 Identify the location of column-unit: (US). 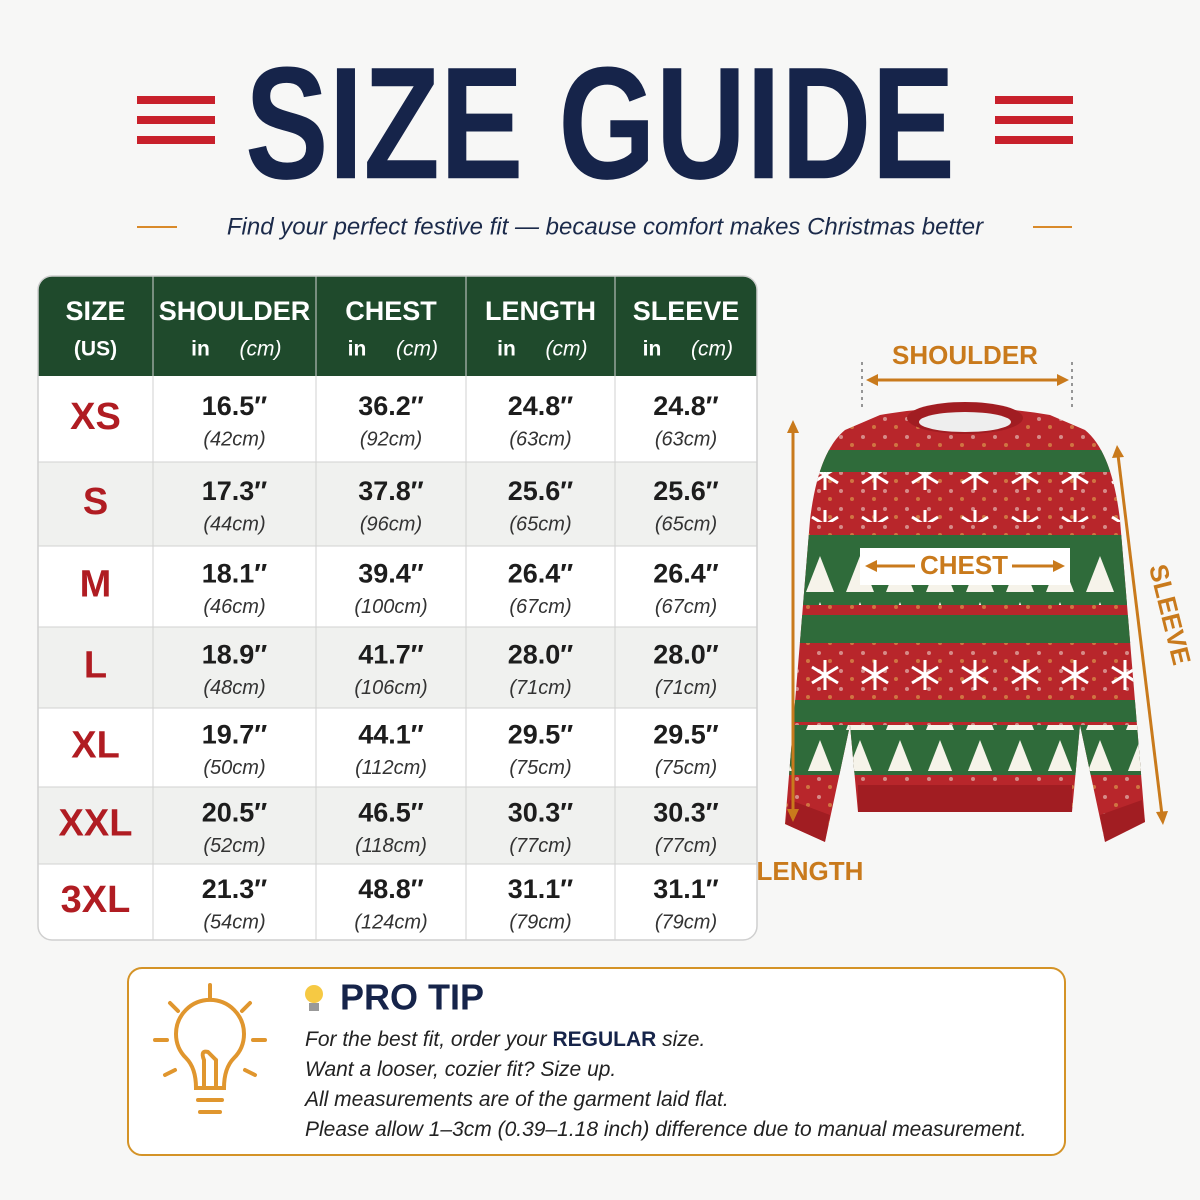
(95, 349).